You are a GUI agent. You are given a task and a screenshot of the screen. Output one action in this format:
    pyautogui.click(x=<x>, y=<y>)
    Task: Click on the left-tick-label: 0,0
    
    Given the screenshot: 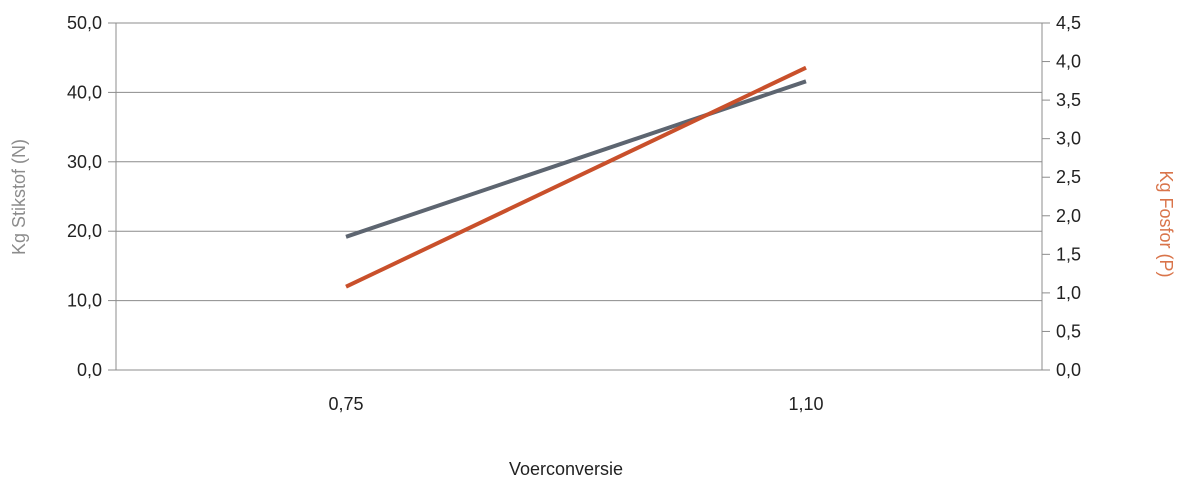 What is the action you would take?
    pyautogui.click(x=89, y=370)
    